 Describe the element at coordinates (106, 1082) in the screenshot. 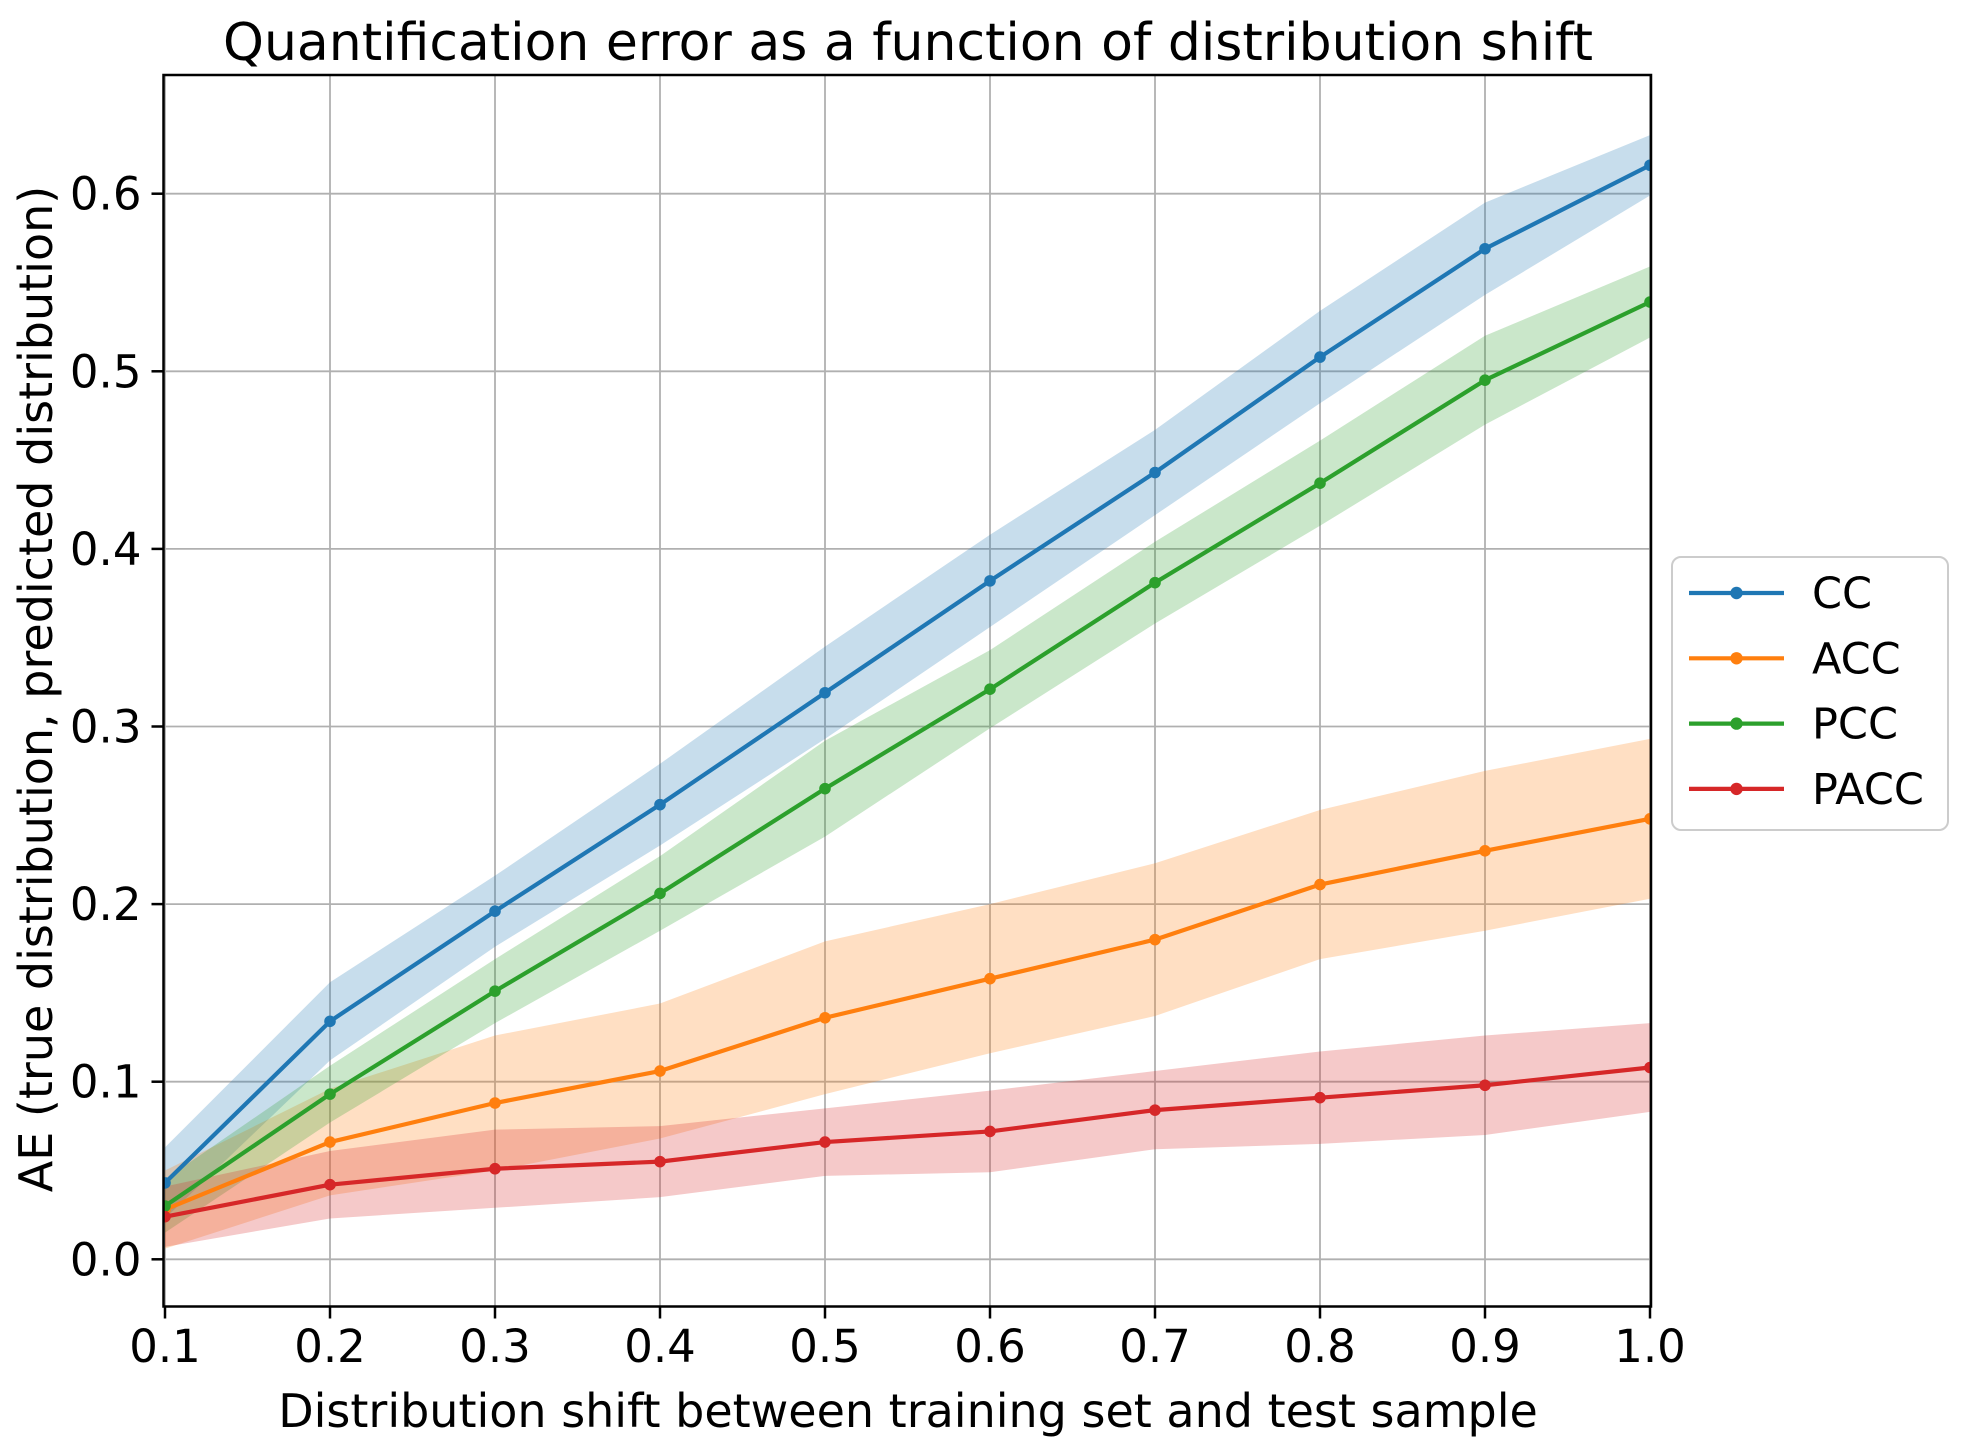

I see `y-tick-label: 0.1` at that location.